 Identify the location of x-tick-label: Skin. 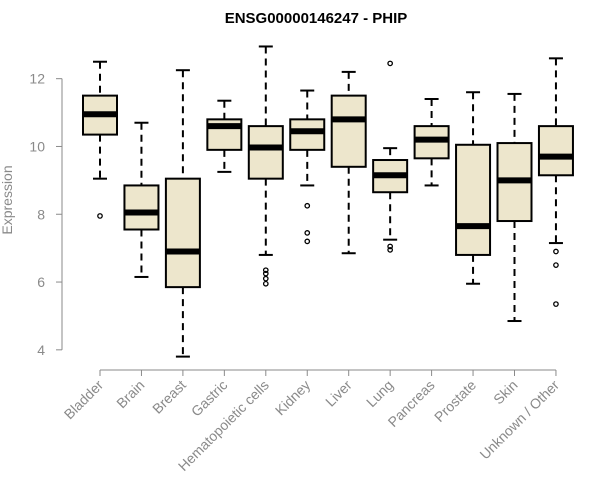
(505, 392).